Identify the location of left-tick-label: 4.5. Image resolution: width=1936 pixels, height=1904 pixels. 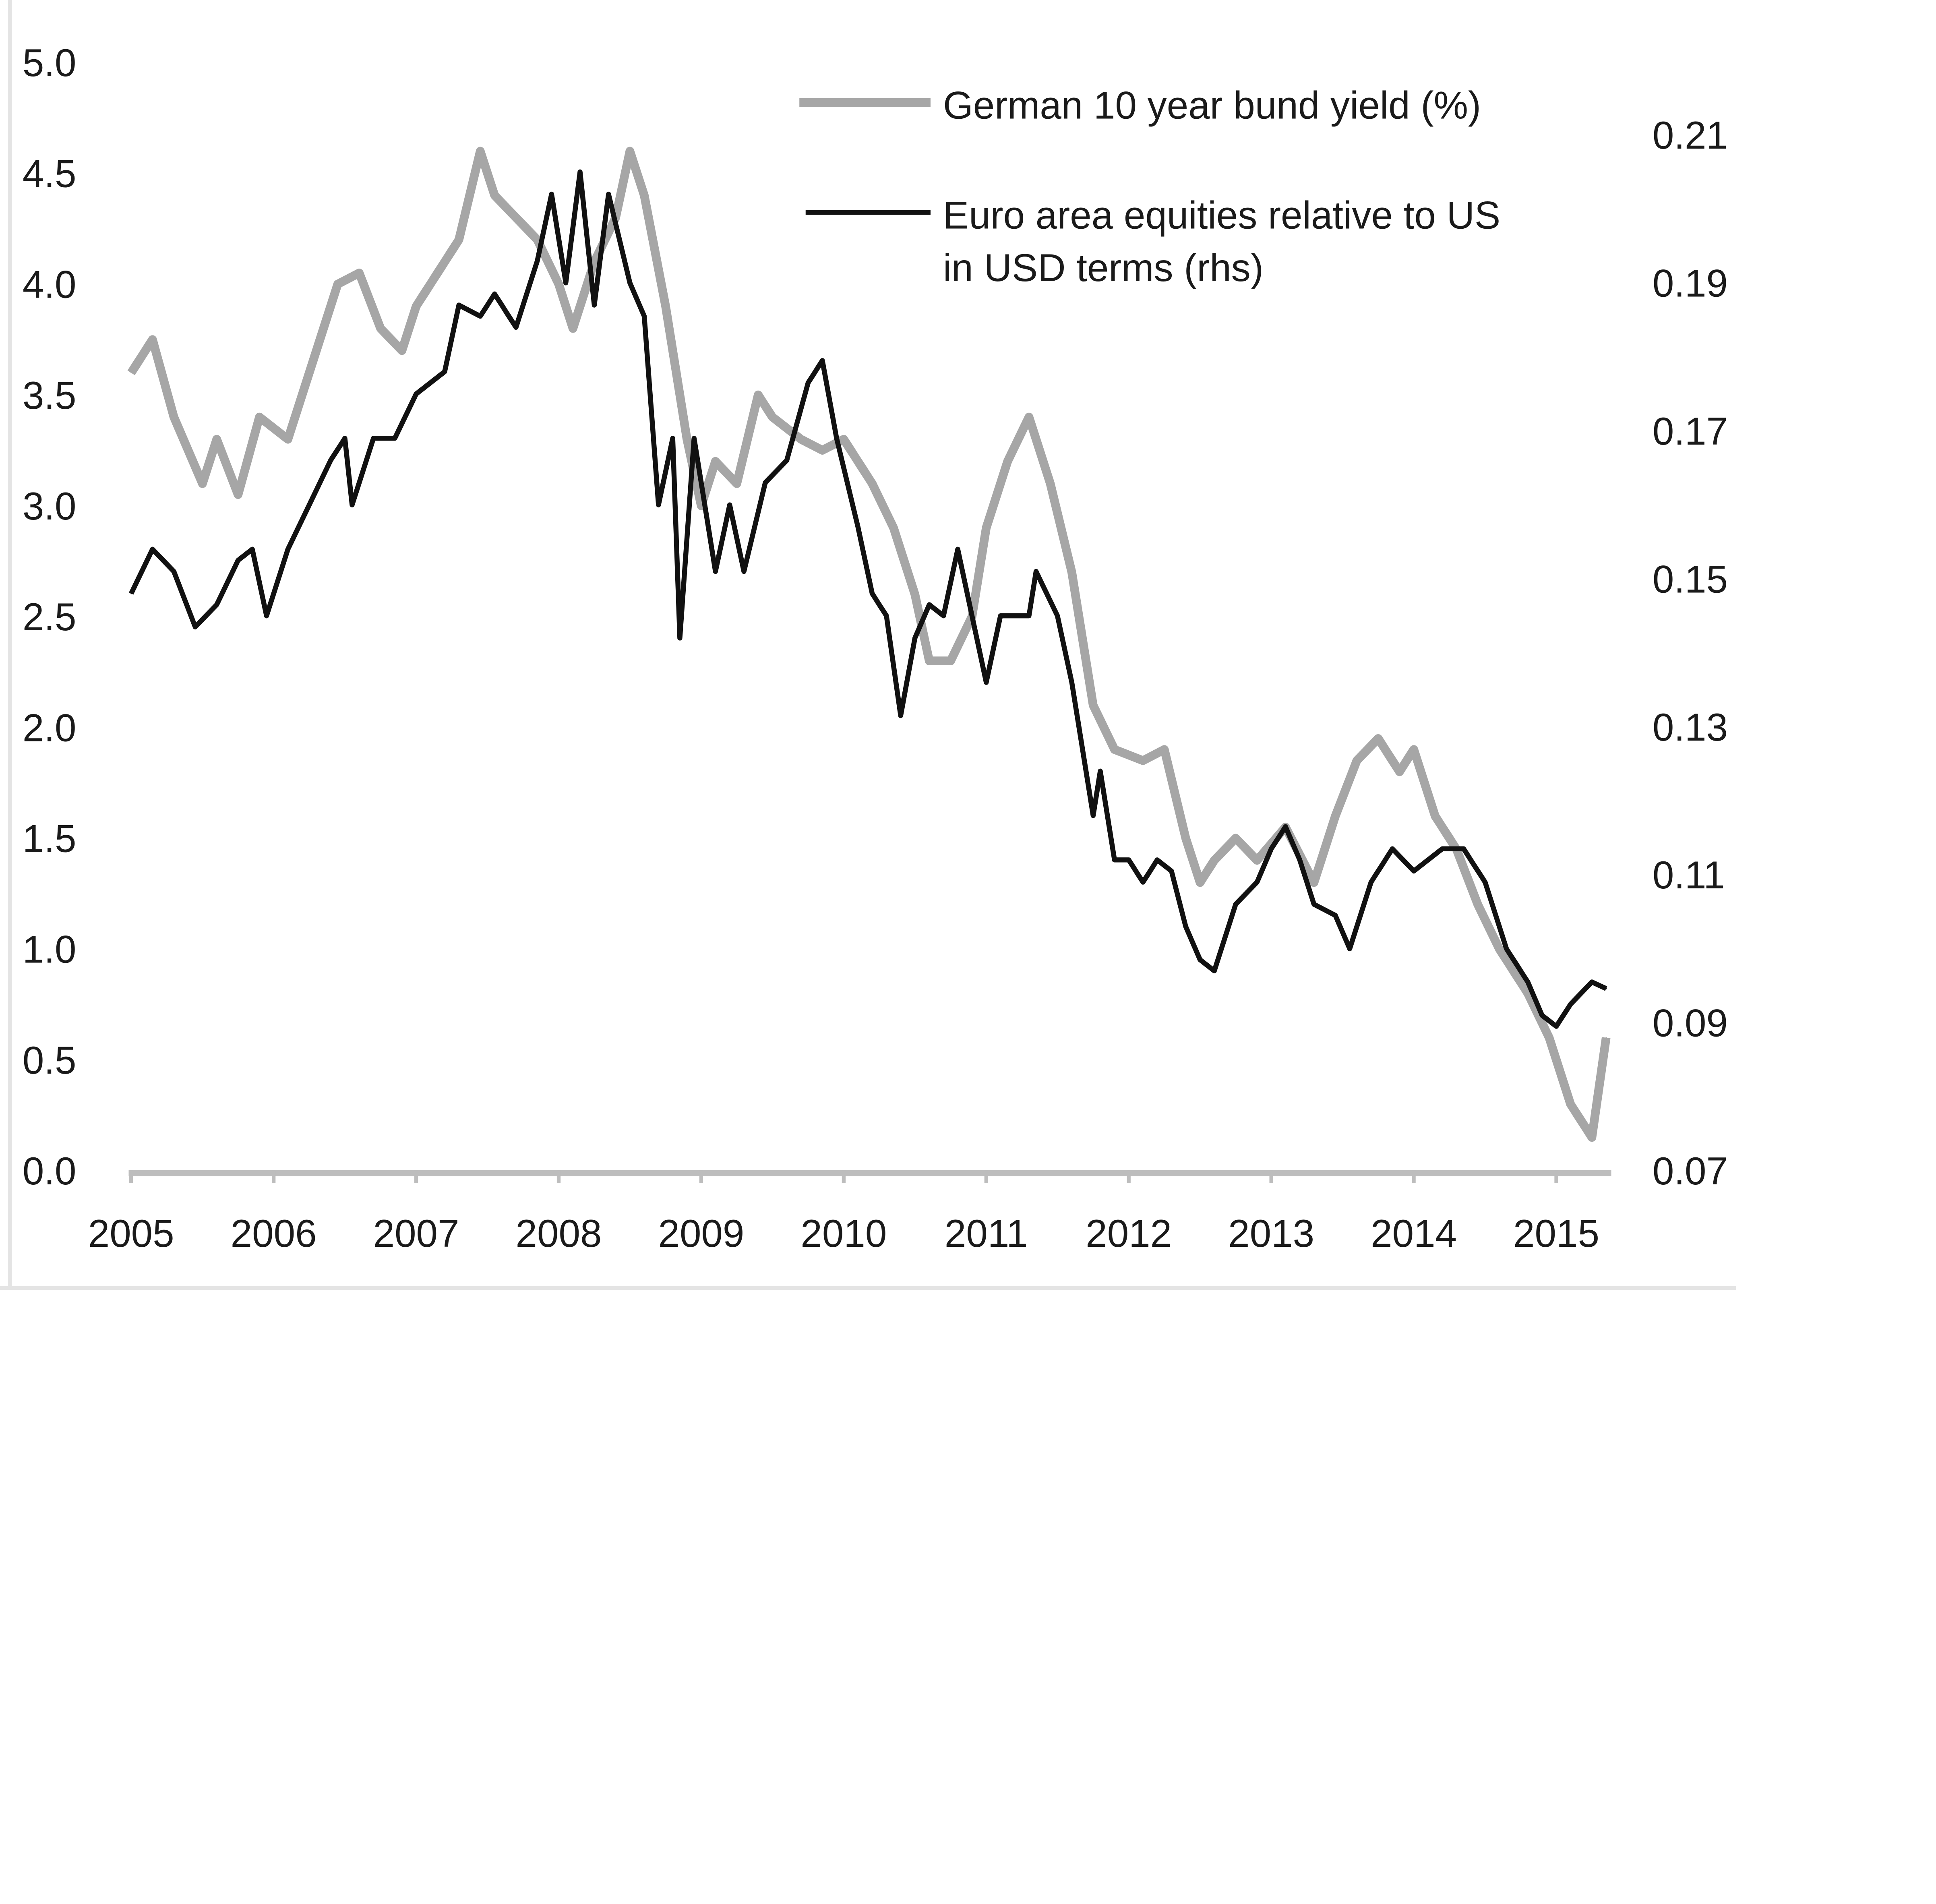
(50, 173).